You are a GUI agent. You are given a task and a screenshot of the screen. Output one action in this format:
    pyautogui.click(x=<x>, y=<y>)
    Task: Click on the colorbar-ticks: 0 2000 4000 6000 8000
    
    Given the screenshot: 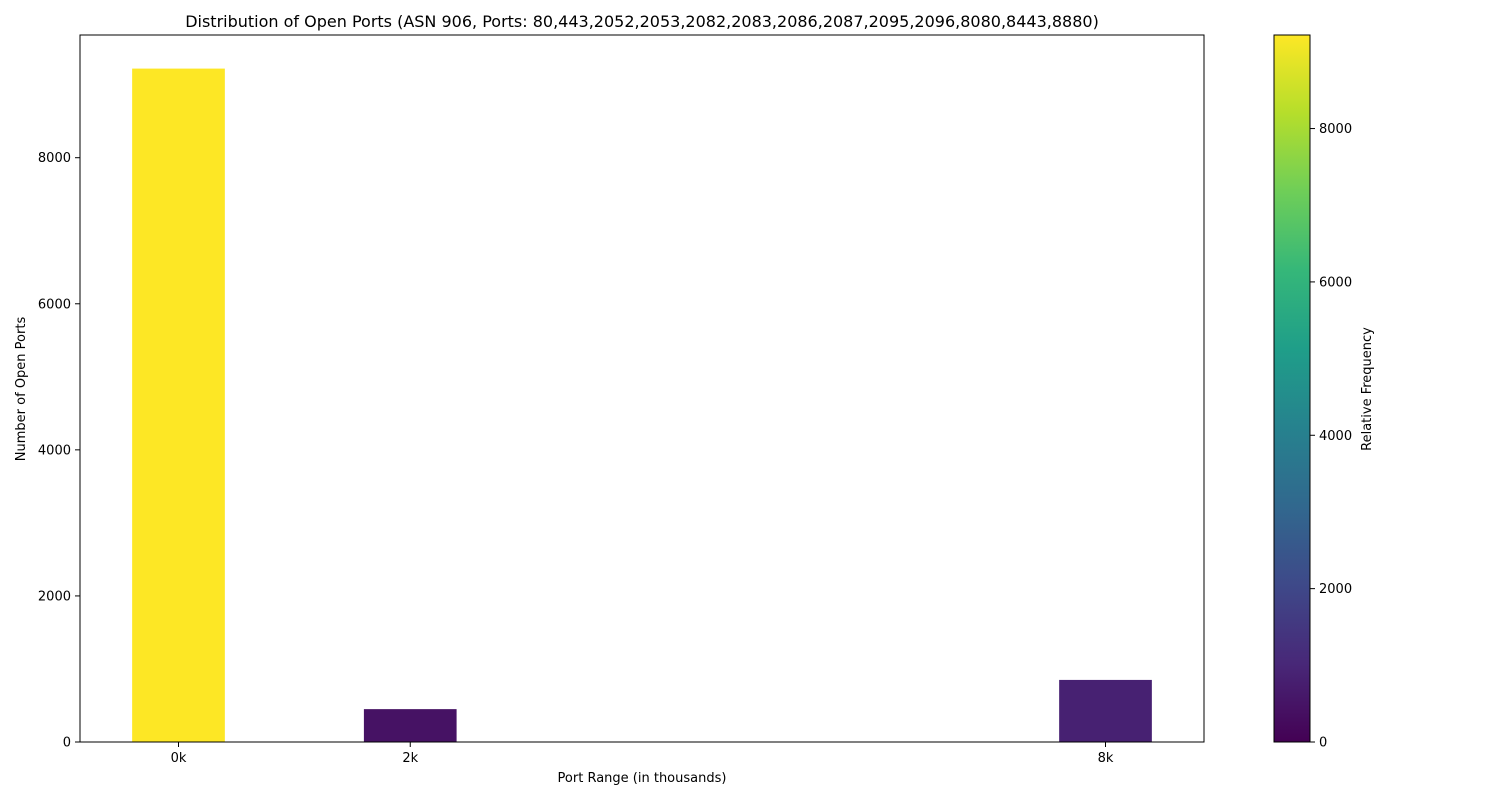 What is the action you would take?
    pyautogui.click(x=1331, y=436)
    